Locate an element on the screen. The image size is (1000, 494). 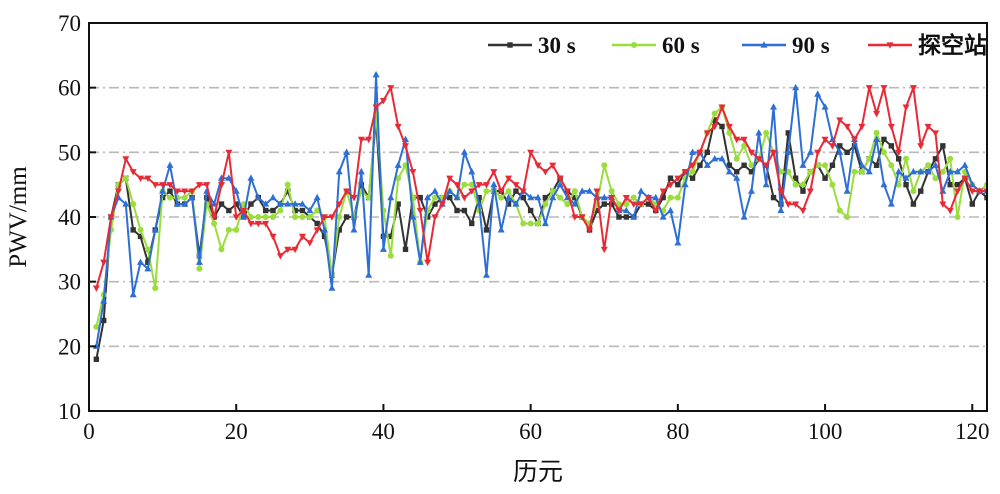
legend: 30 s 60 s 90 s 探空站 is located at coordinates (737, 45).